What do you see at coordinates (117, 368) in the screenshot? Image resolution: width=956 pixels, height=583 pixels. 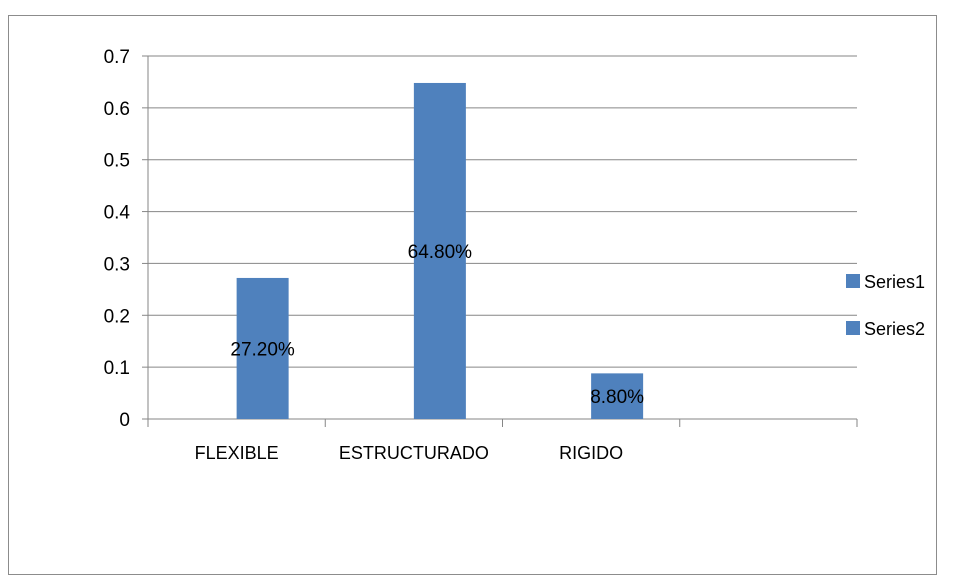 I see `y-tick-label: 0.1` at bounding box center [117, 368].